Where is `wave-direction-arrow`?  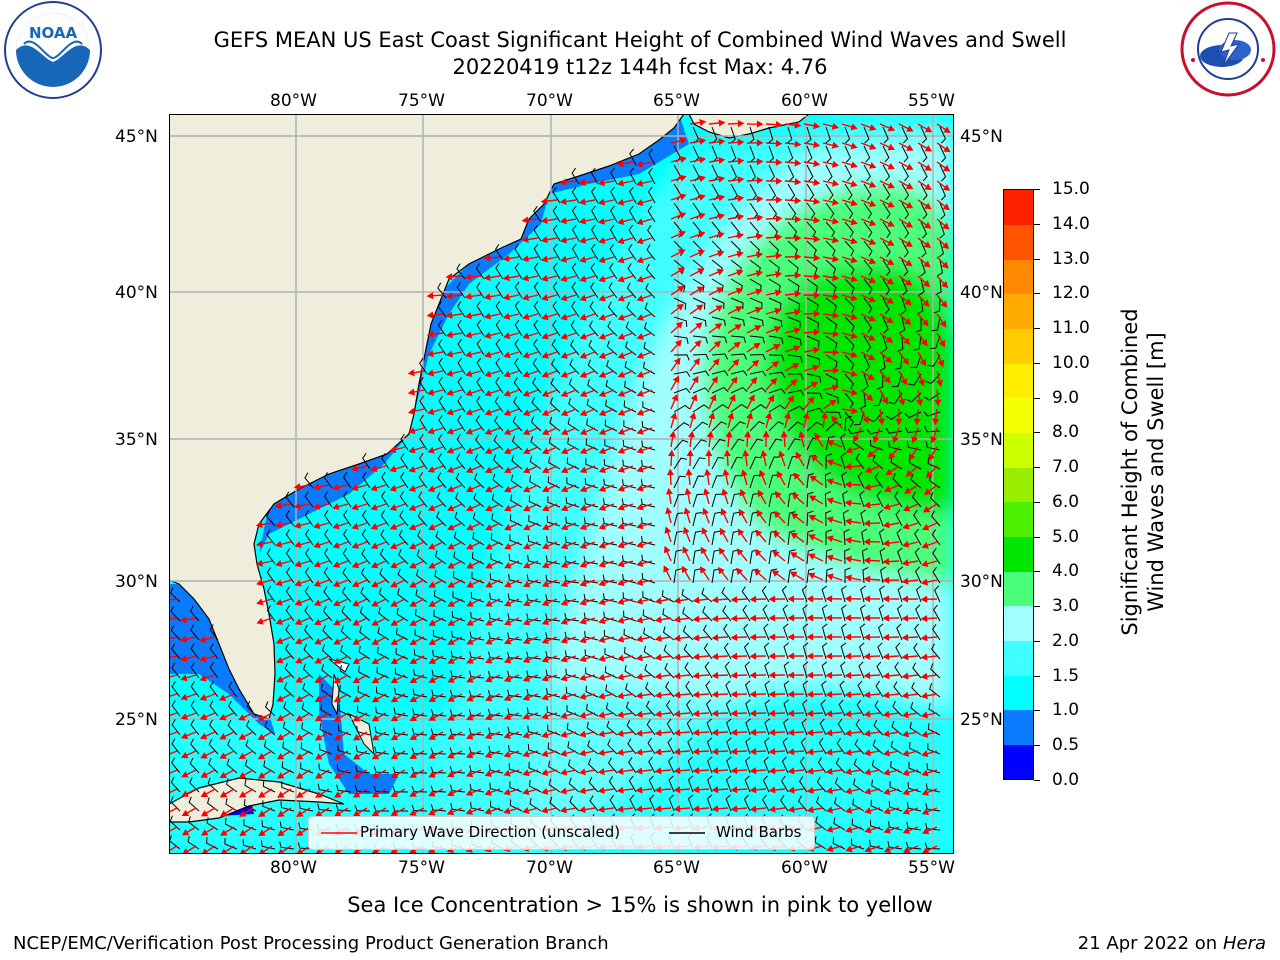
wave-direction-arrow is located at coordinates (173, 791).